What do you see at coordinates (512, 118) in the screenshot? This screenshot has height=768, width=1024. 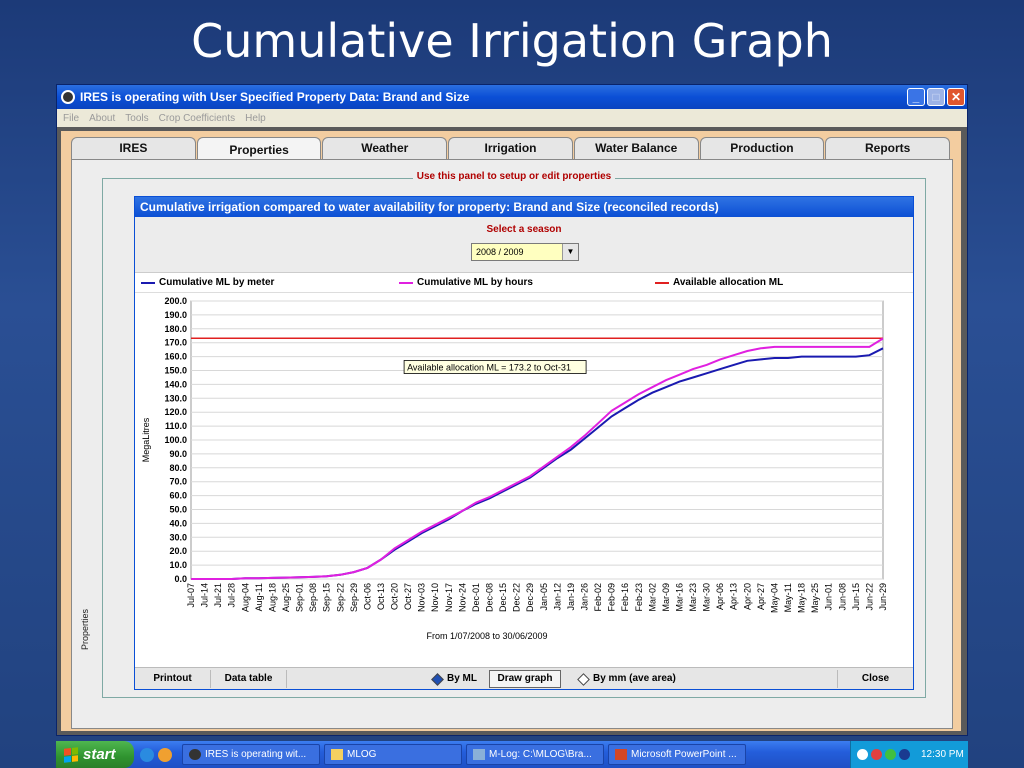 I see `menu-bar: File About Tools Crop Coefficients Help` at bounding box center [512, 118].